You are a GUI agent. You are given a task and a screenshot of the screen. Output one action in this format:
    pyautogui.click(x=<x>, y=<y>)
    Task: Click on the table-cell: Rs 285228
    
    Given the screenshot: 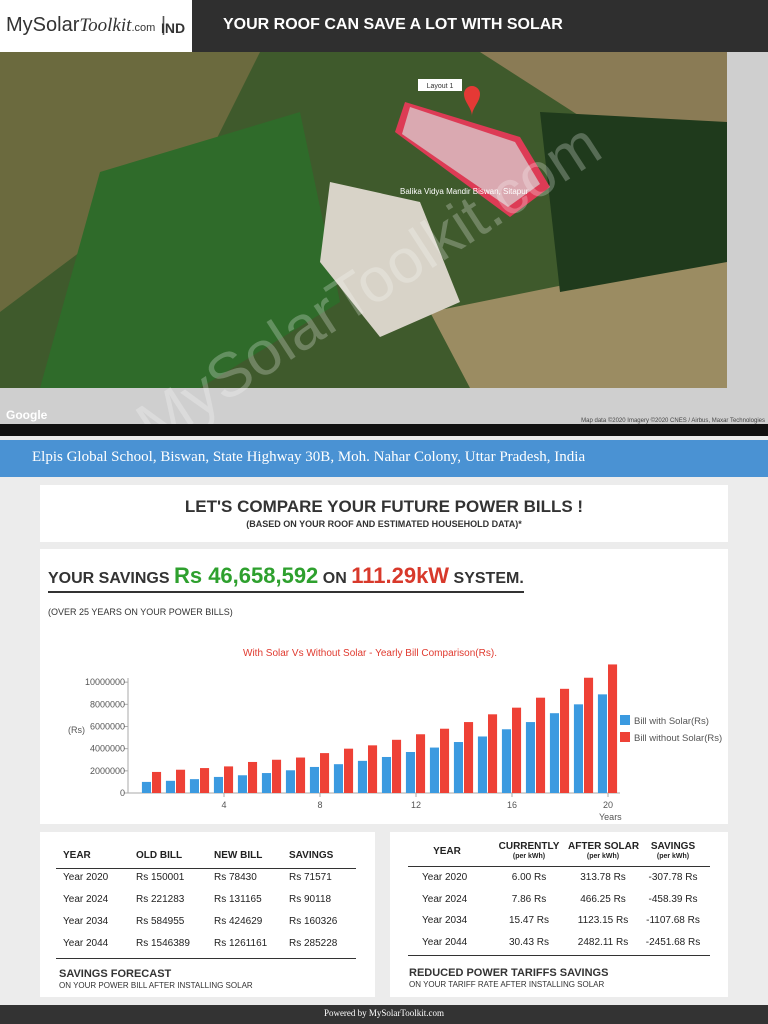 What is the action you would take?
    pyautogui.click(x=313, y=943)
    